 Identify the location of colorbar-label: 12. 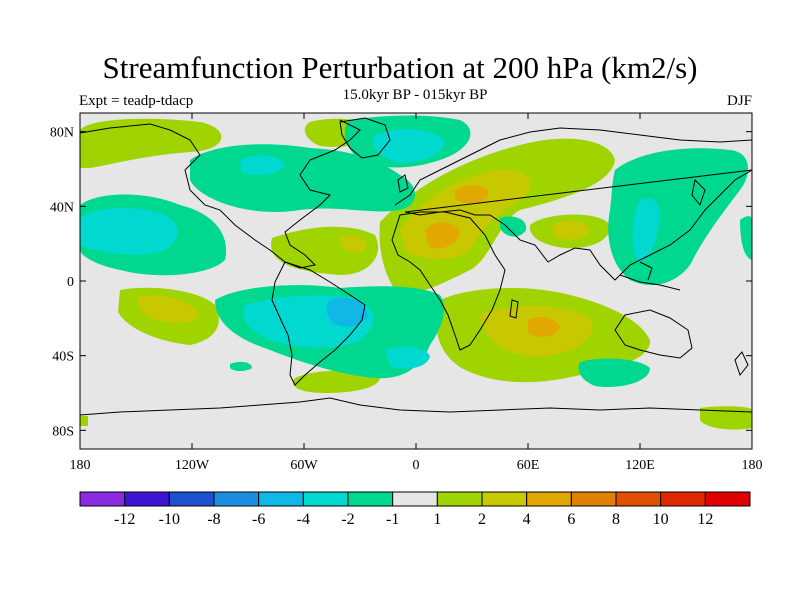
(705, 519).